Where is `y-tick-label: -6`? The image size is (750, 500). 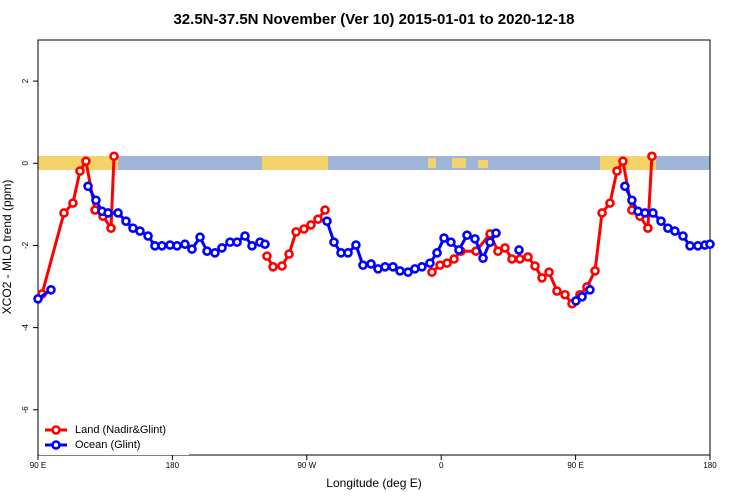 y-tick-label: -6 is located at coordinates (25, 410).